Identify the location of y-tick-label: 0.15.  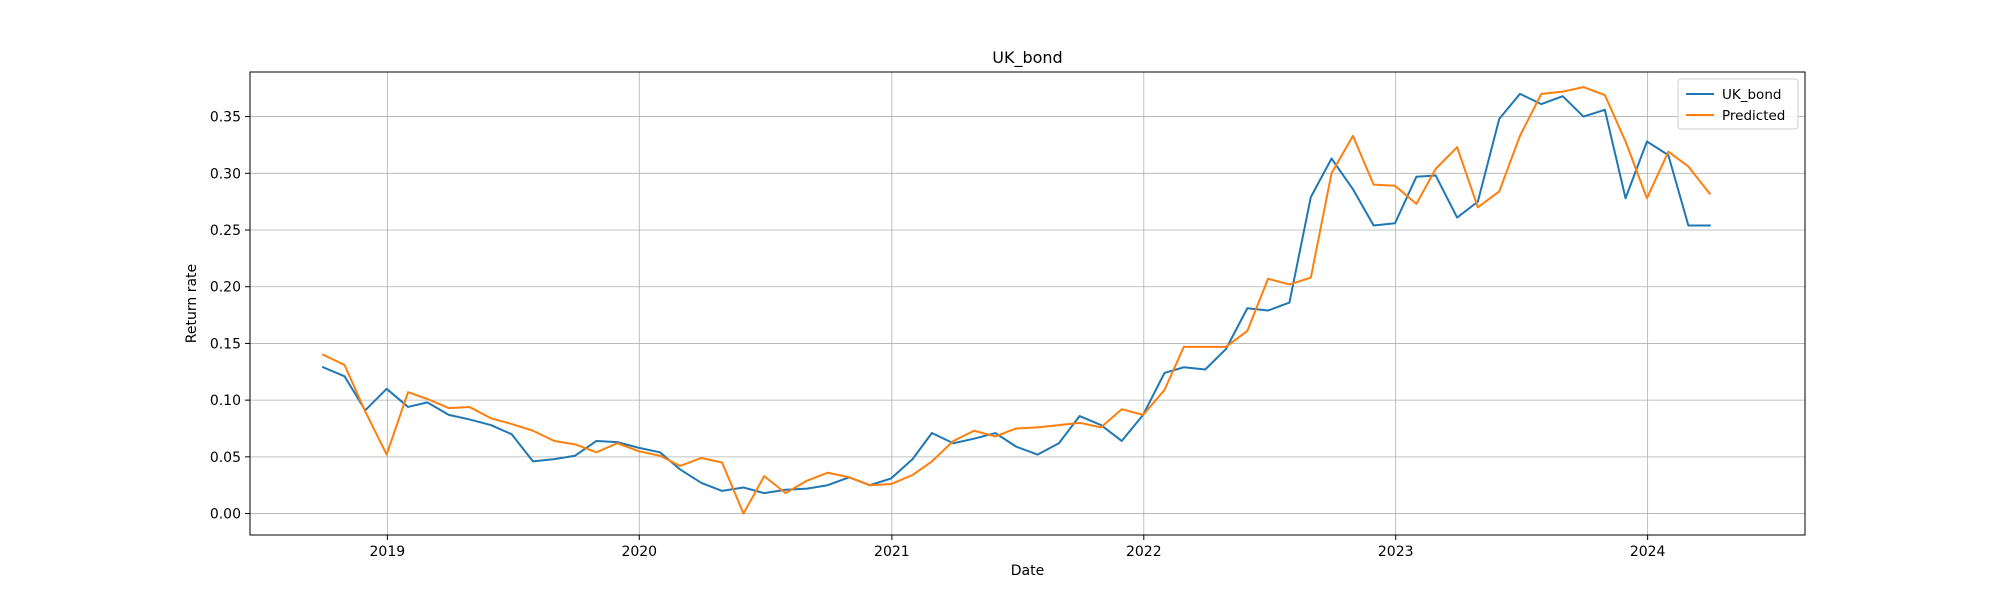
(225, 344).